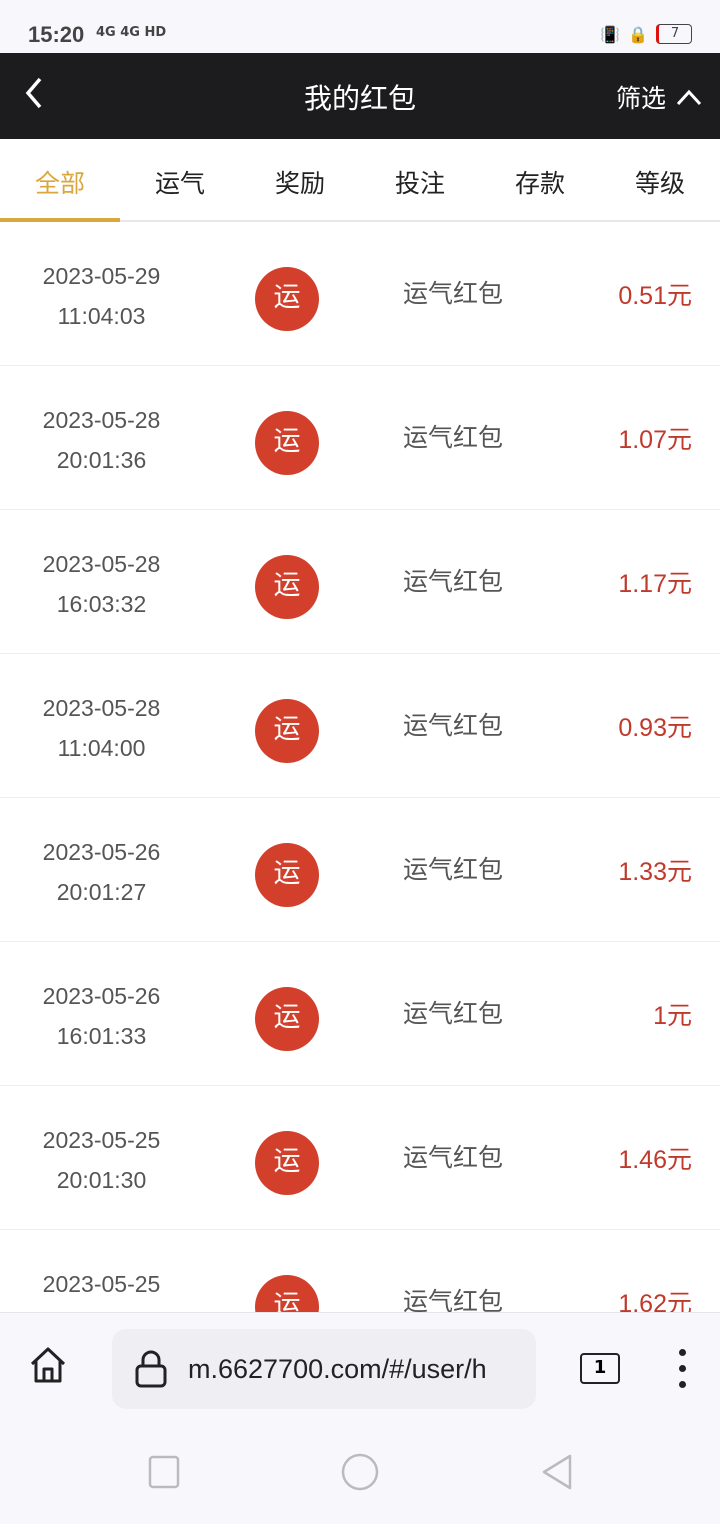  Describe the element at coordinates (299, 183) in the screenshot. I see `tab-reward: 奖励` at that location.